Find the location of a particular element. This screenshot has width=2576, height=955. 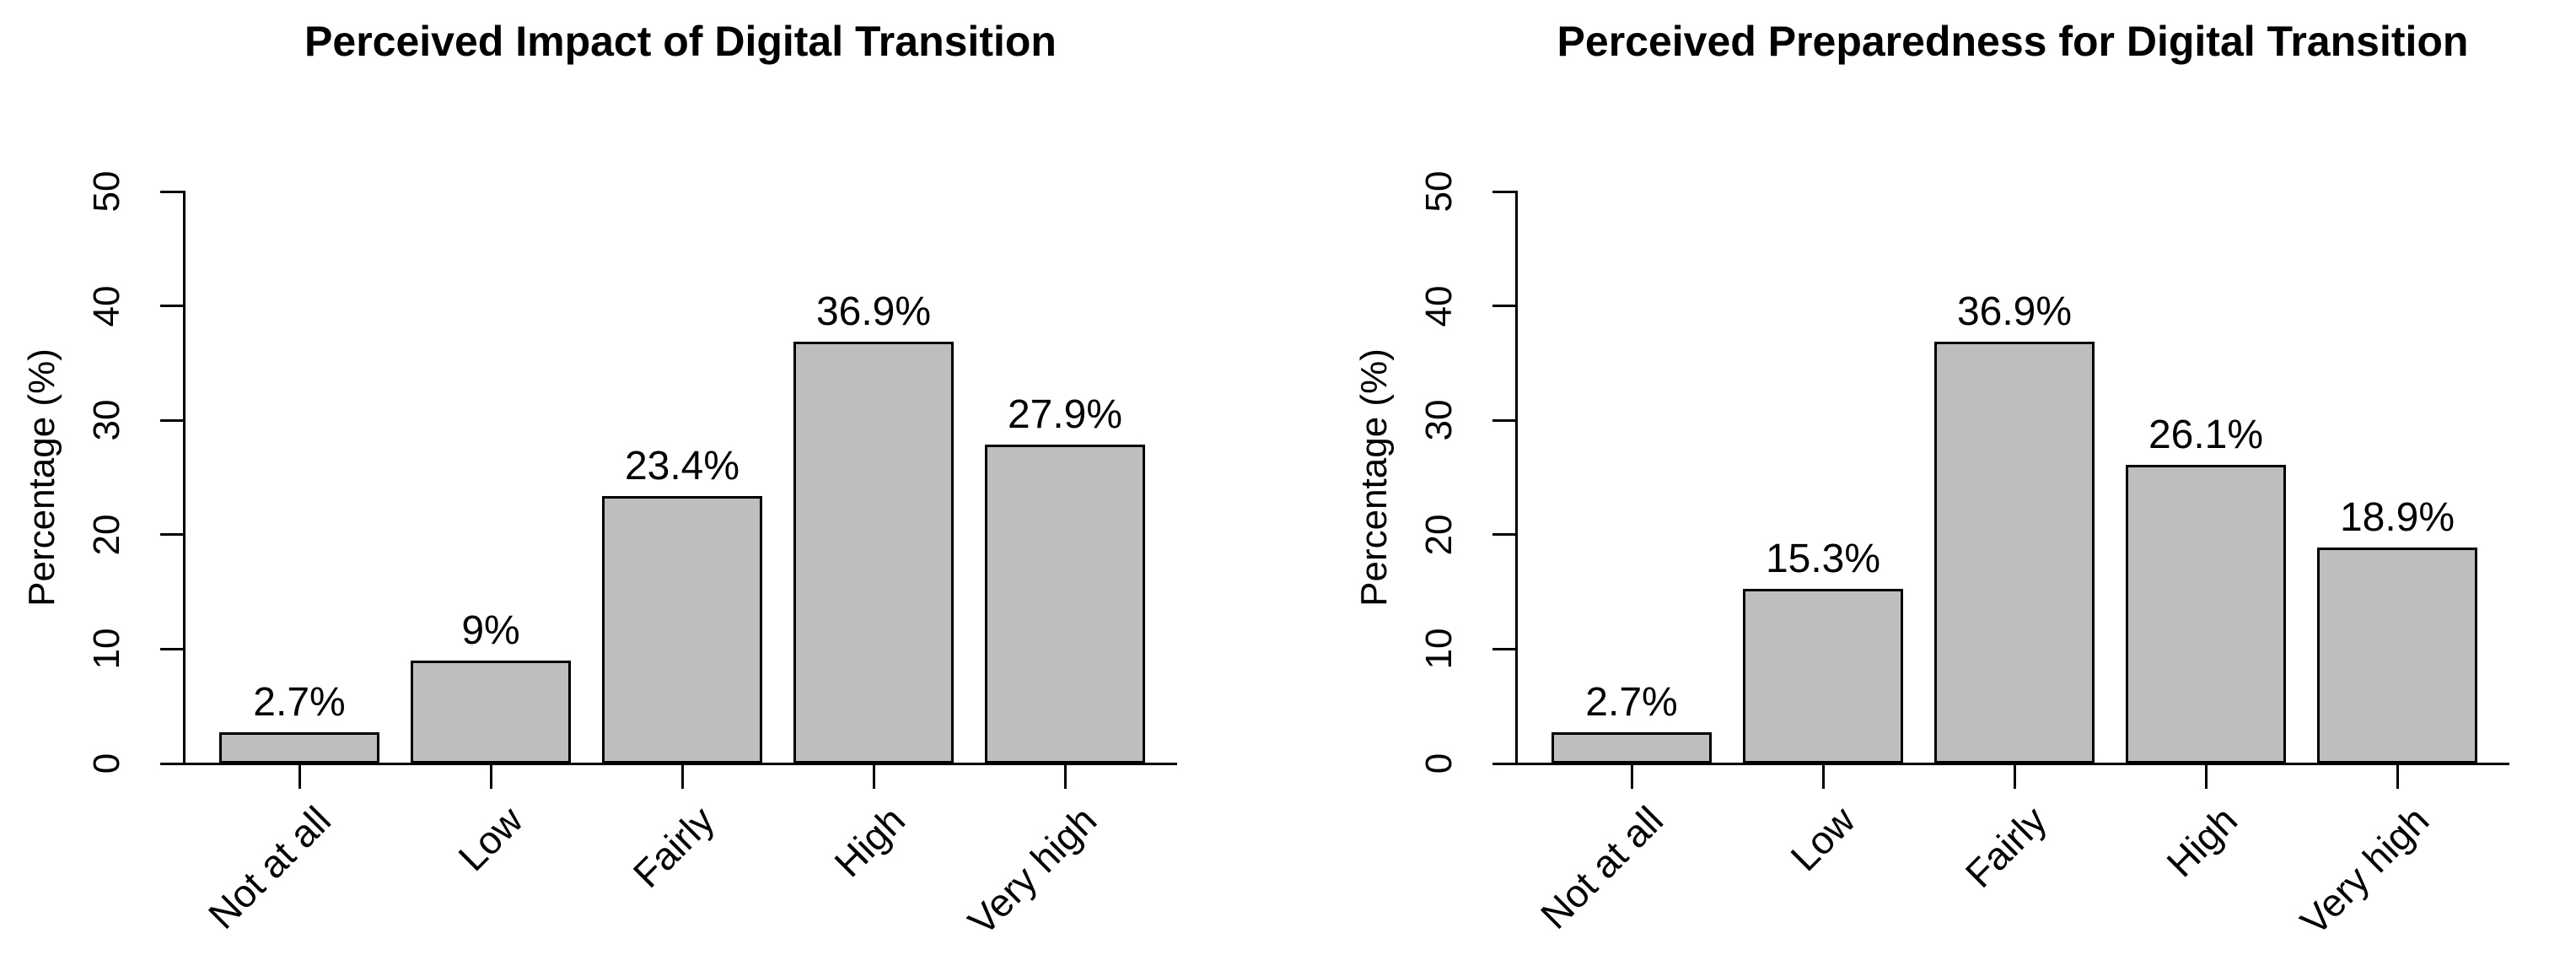

bar-value-label: 26.1% is located at coordinates (2206, 435).